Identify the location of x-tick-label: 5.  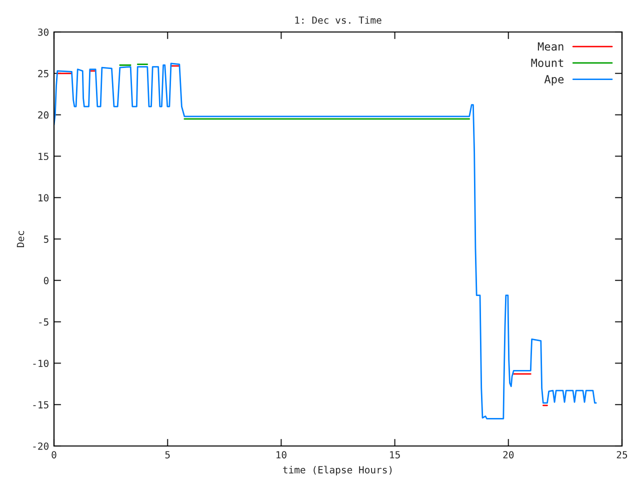
(167, 454).